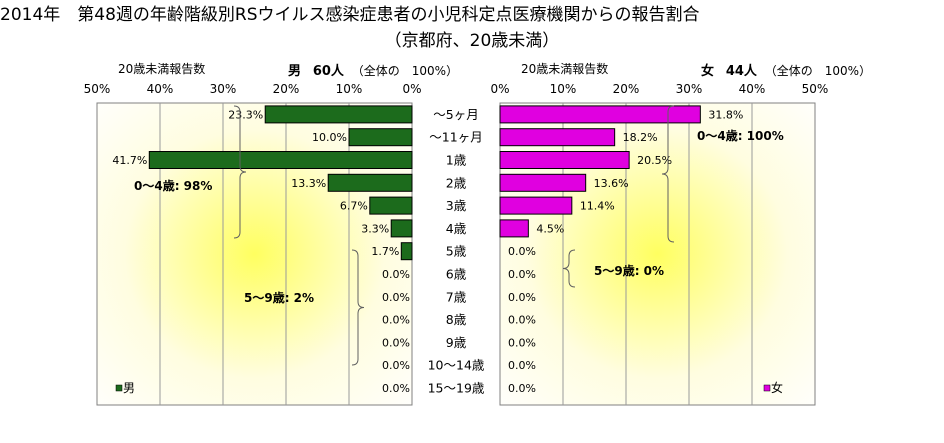  What do you see at coordinates (160, 89) in the screenshot?
I see `left-tick-label: 40%` at bounding box center [160, 89].